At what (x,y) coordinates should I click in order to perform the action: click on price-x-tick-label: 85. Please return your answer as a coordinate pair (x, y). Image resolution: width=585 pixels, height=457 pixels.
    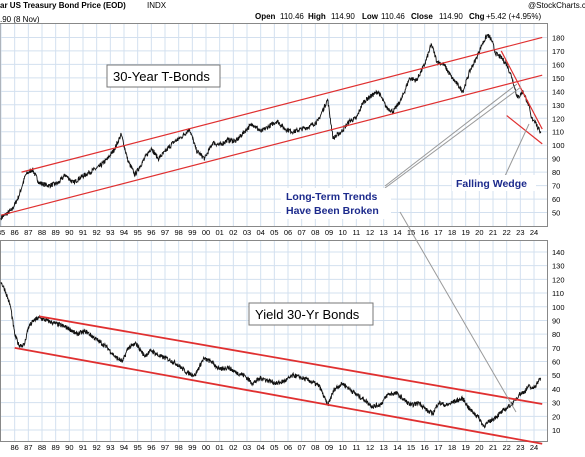
    Looking at the image, I should click on (2, 232).